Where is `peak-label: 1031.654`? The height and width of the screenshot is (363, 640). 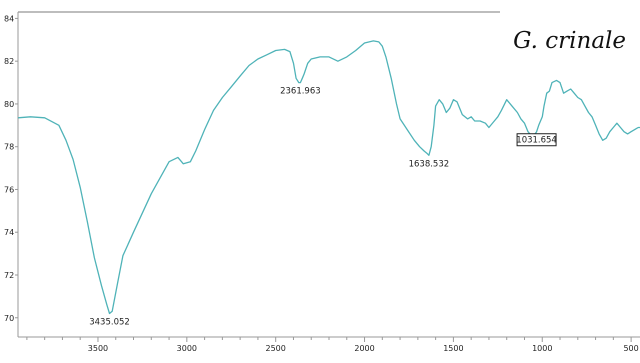 peak-label: 1031.654 is located at coordinates (536, 141).